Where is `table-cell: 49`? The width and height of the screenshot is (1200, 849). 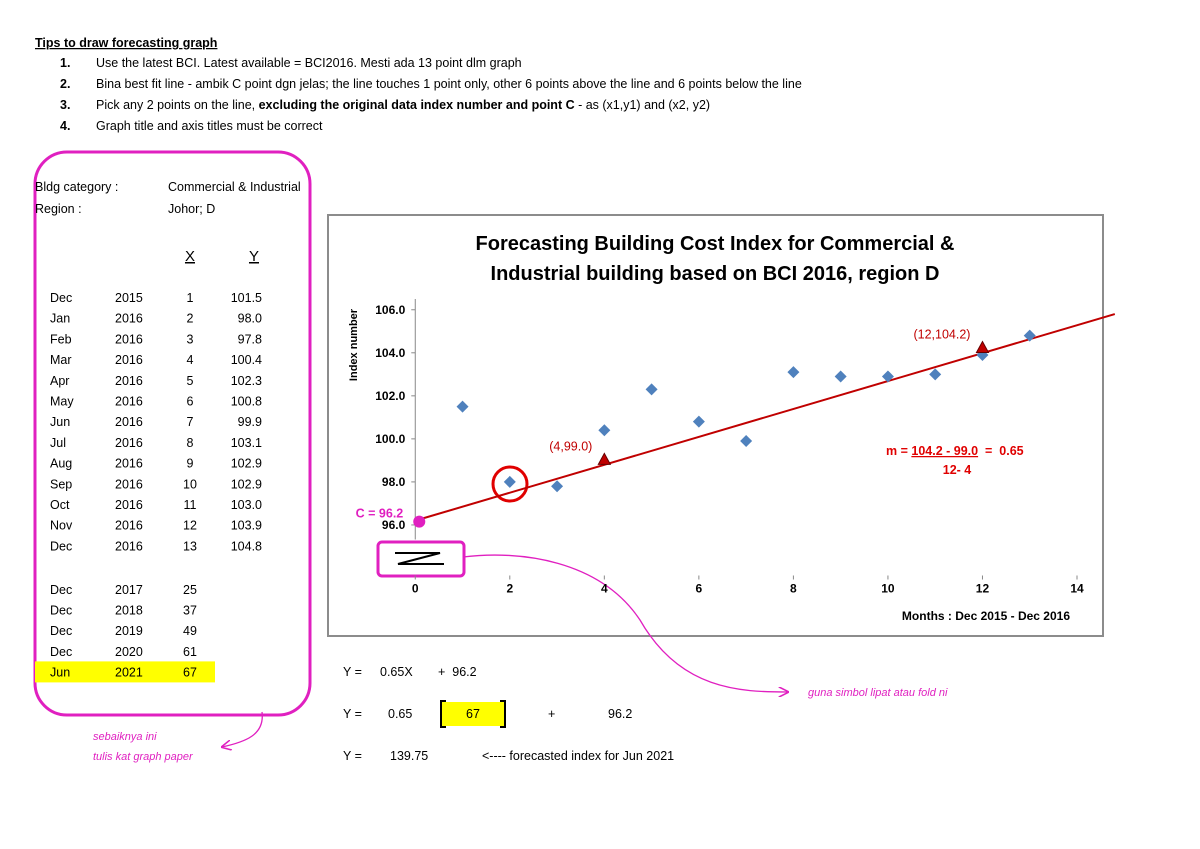
table-cell: 49 is located at coordinates (190, 631).